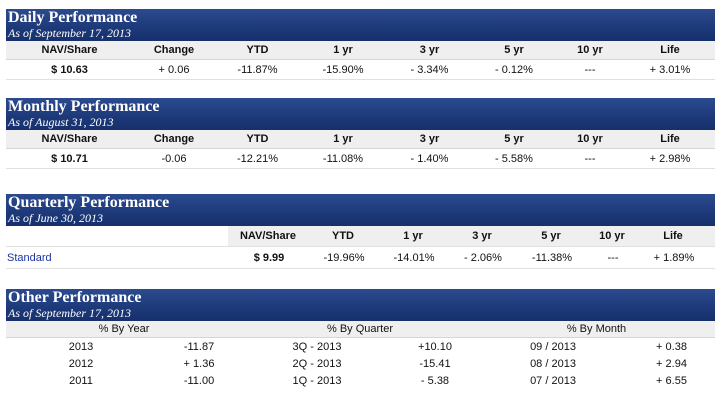 The image size is (720, 404). What do you see at coordinates (69, 69) in the screenshot?
I see `daily-nav: $ 10.63` at bounding box center [69, 69].